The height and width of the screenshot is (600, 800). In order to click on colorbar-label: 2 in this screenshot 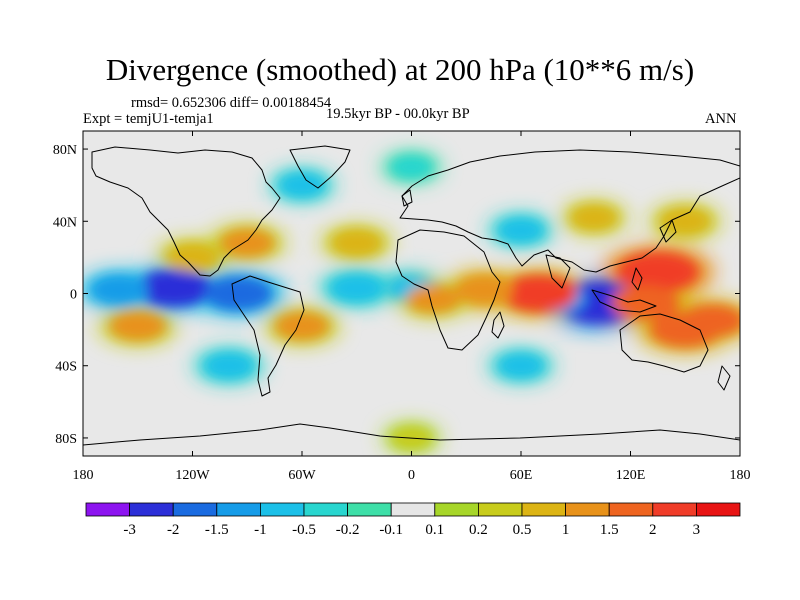, I will do `click(653, 530)`.